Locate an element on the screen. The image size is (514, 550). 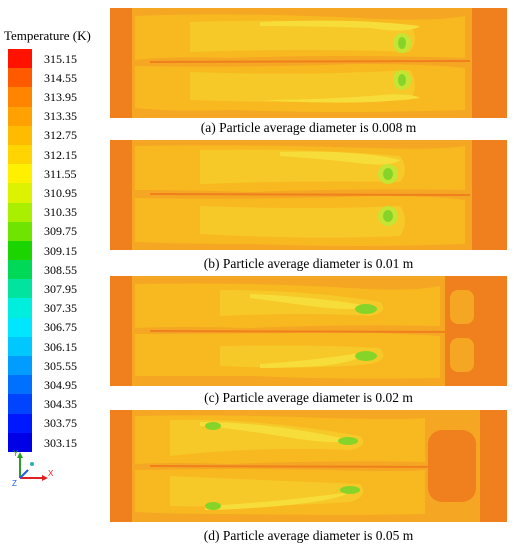
axis-z-label: Z is located at coordinates (14, 482).